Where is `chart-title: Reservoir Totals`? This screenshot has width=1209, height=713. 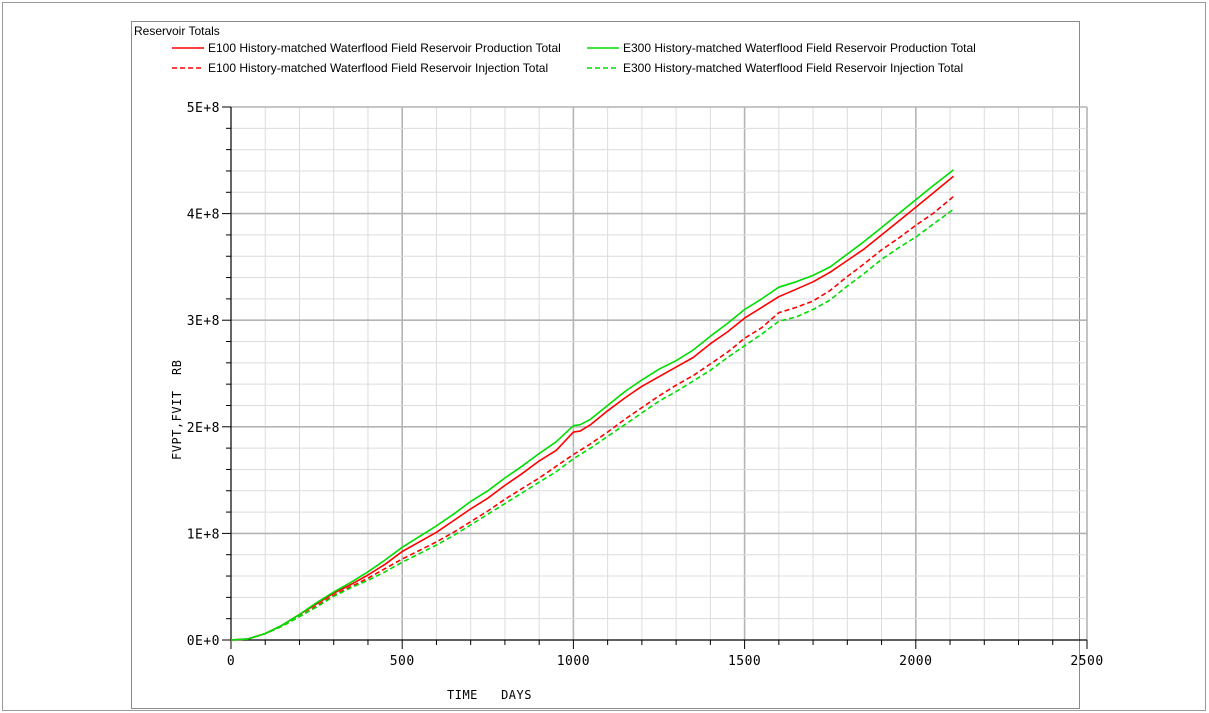 chart-title: Reservoir Totals is located at coordinates (177, 31).